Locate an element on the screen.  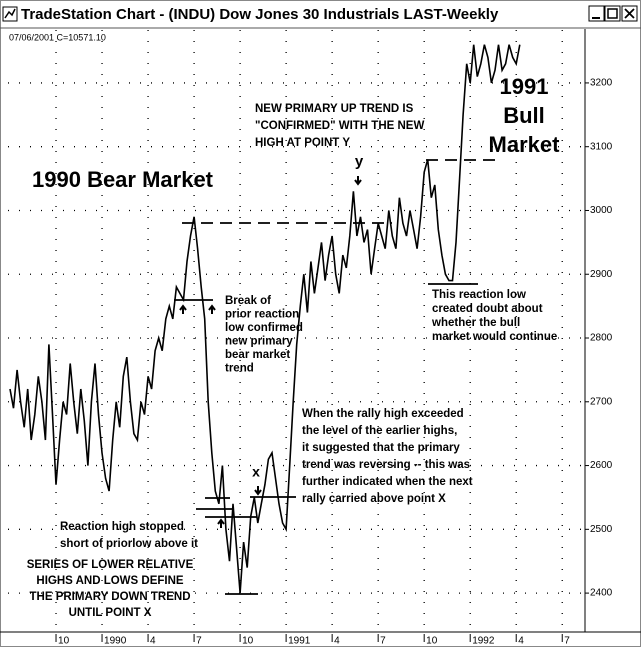
annotation: whether the bull is located at coordinates (475, 323).